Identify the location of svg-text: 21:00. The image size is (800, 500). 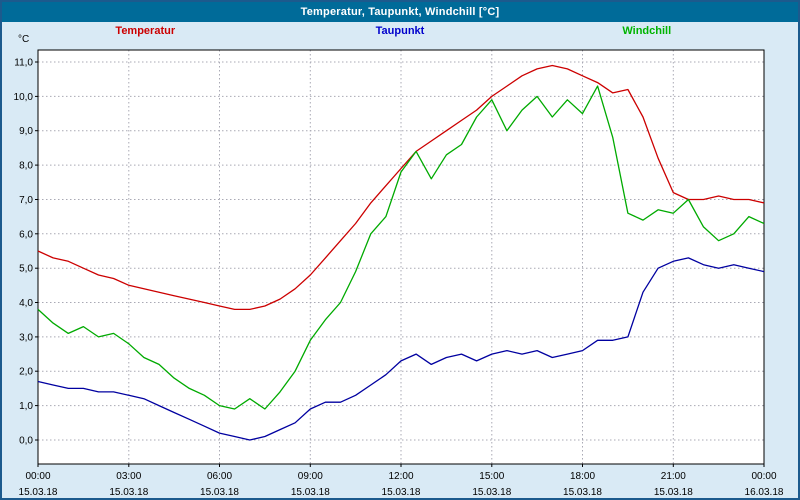
(673, 476).